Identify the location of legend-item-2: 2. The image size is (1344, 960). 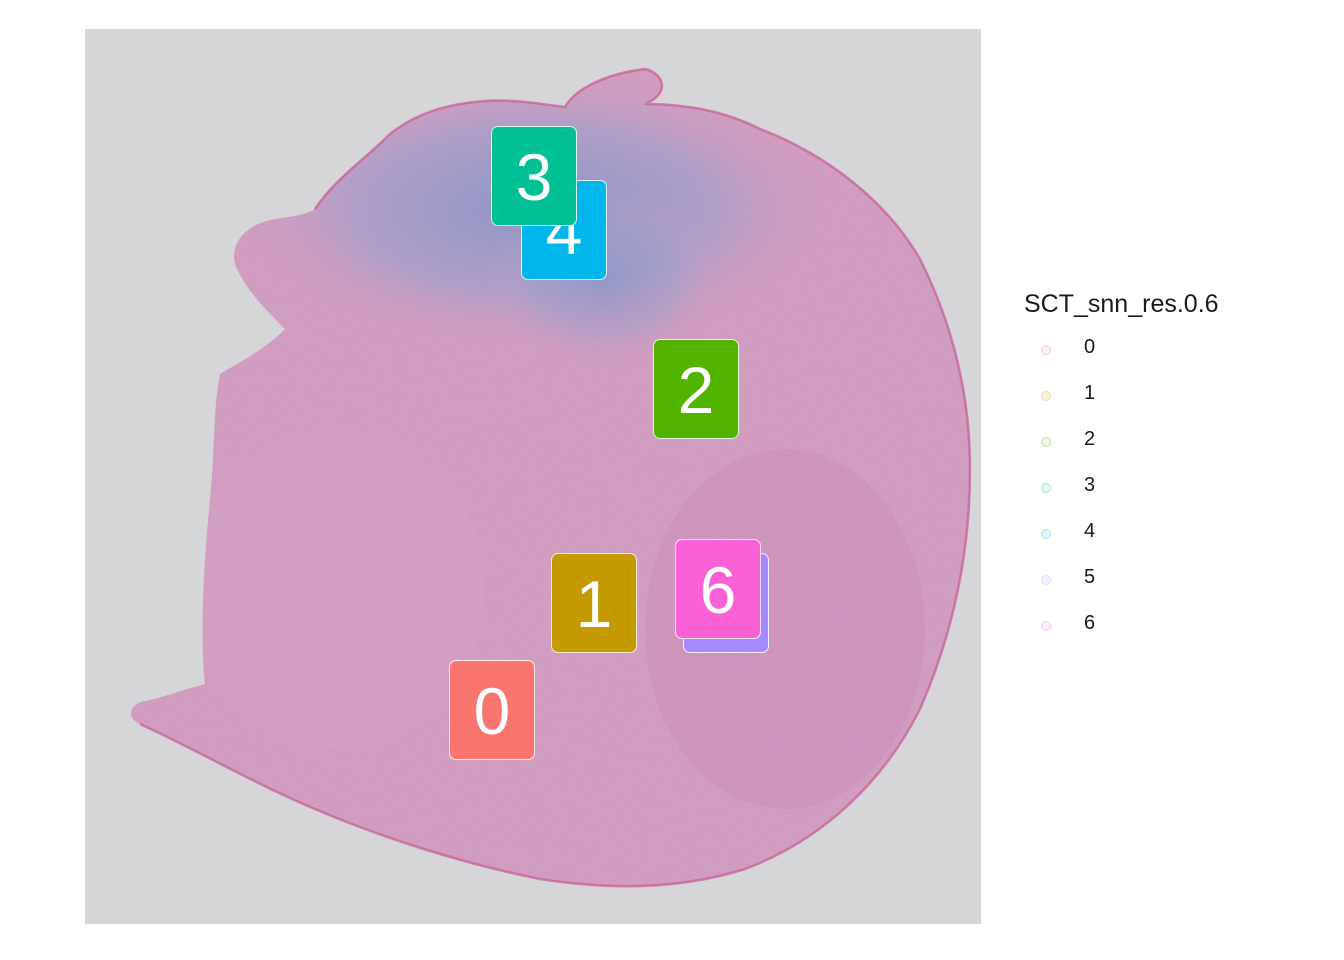
(1121, 450).